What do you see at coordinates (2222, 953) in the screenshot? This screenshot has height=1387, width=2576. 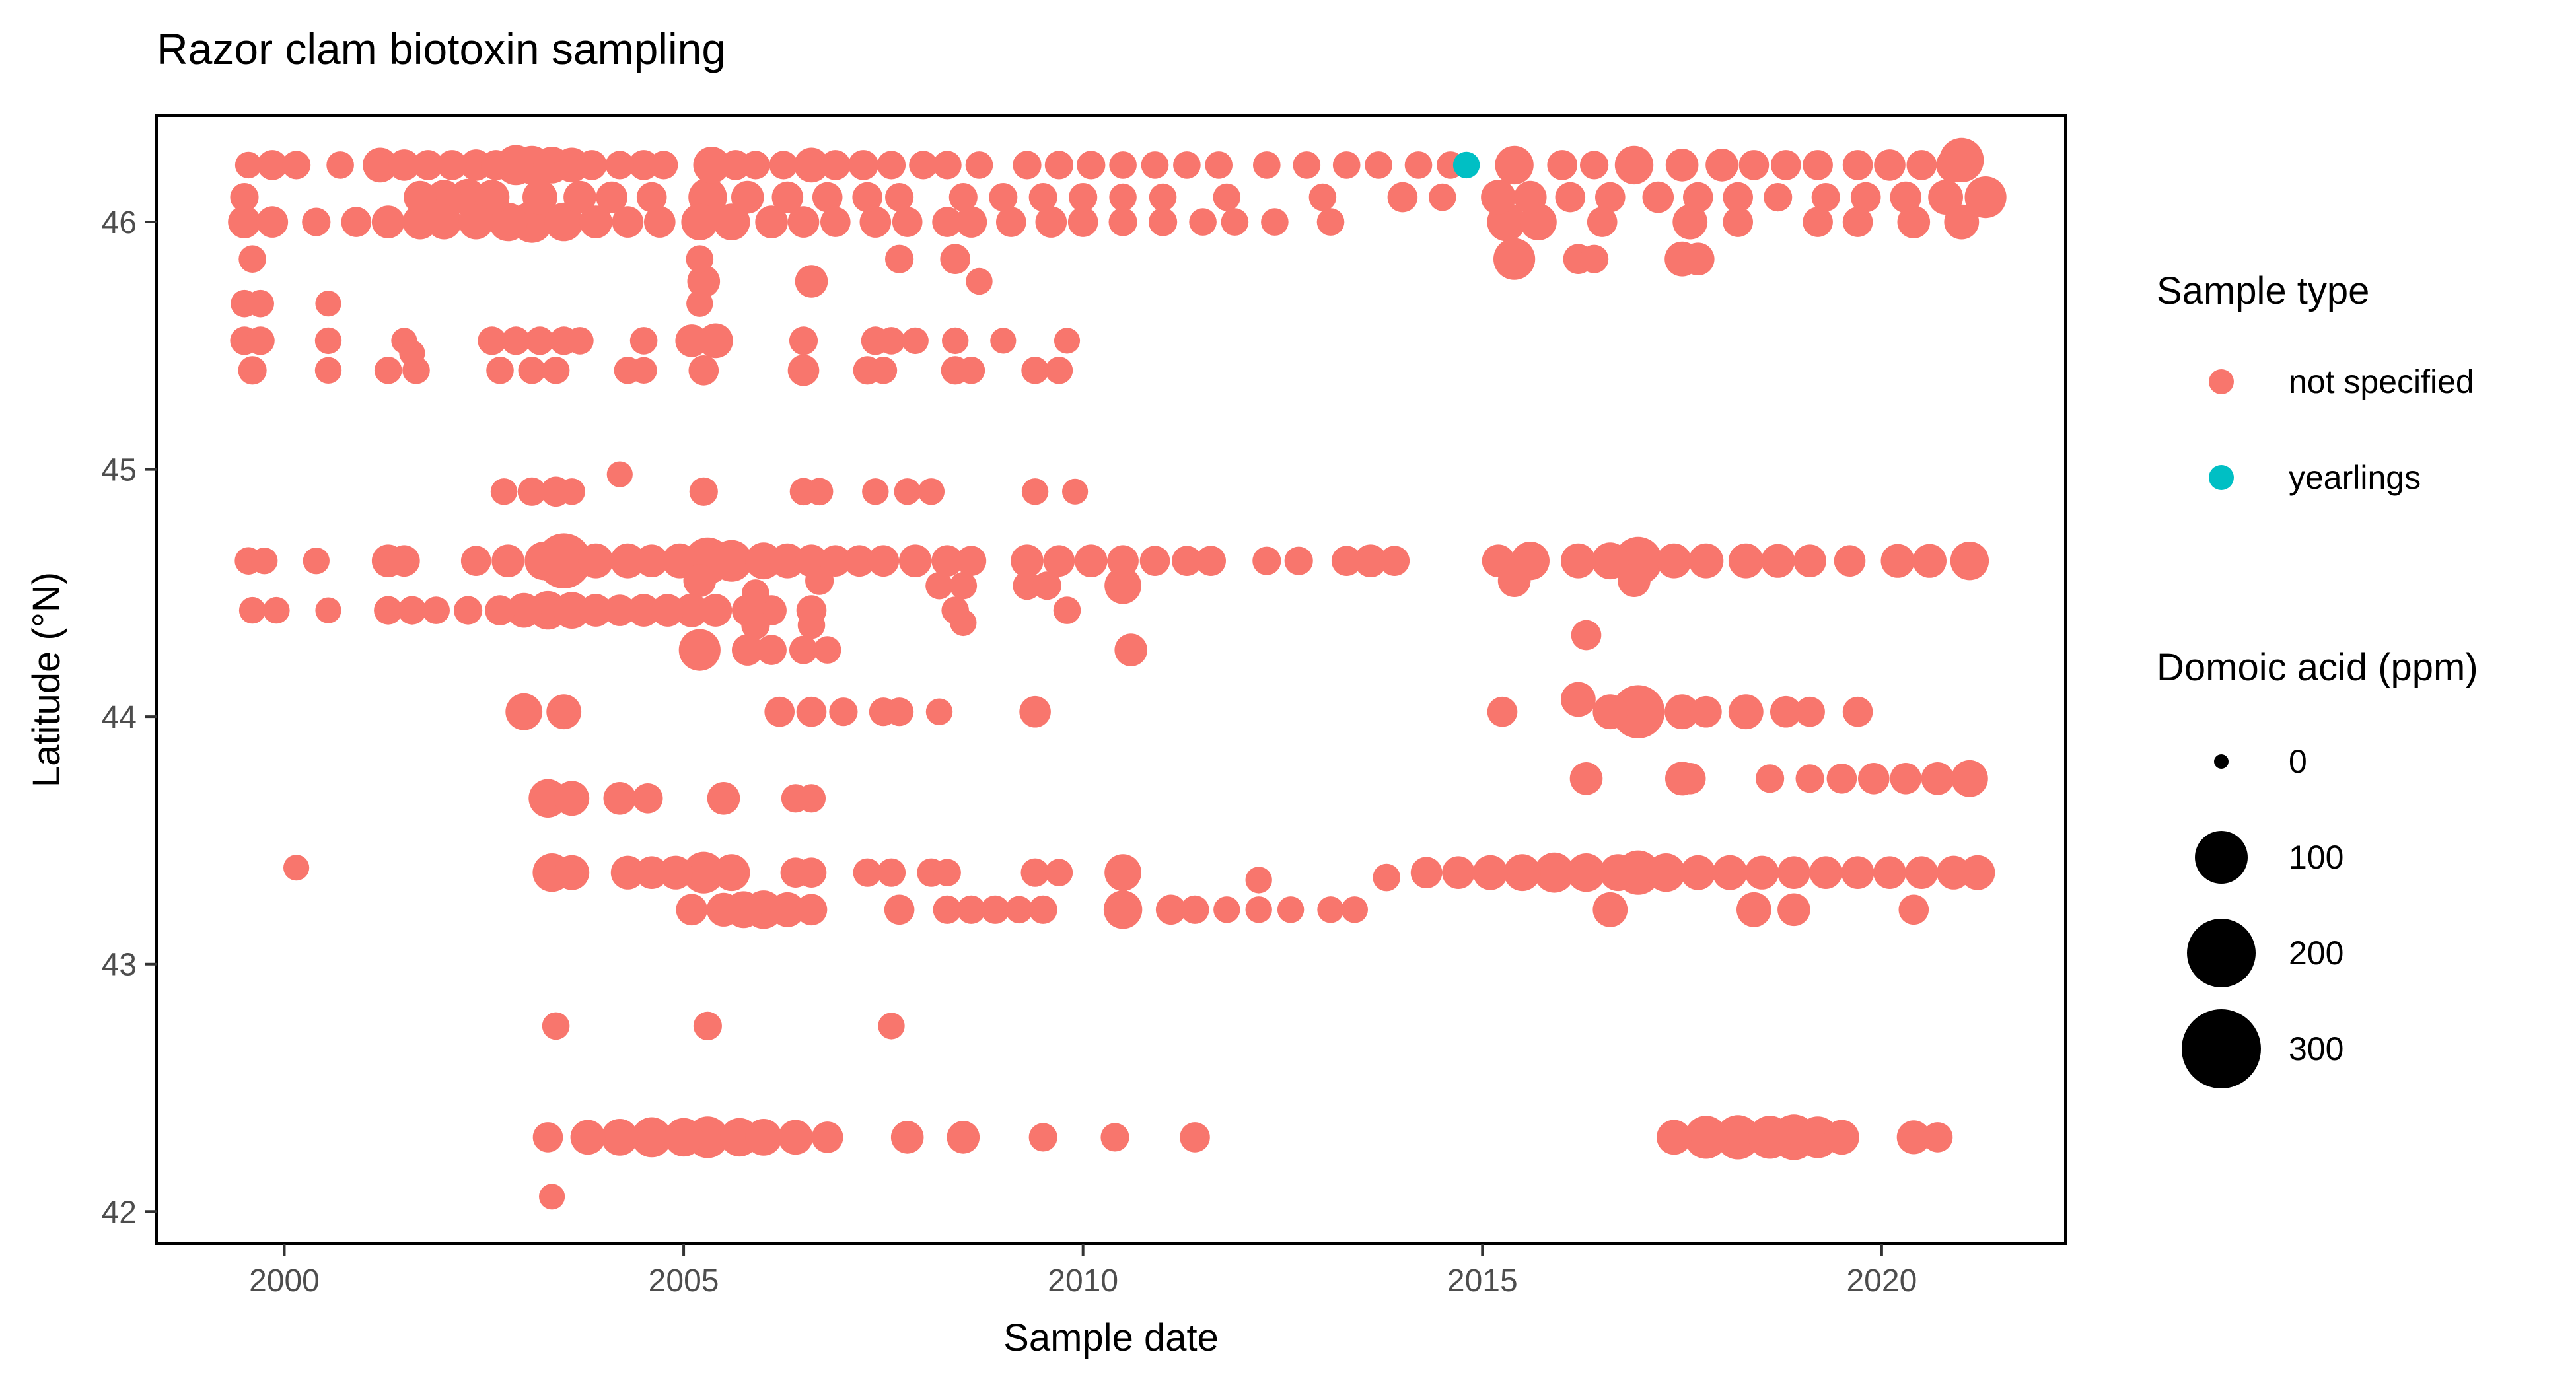 I see `legend-size-key` at bounding box center [2222, 953].